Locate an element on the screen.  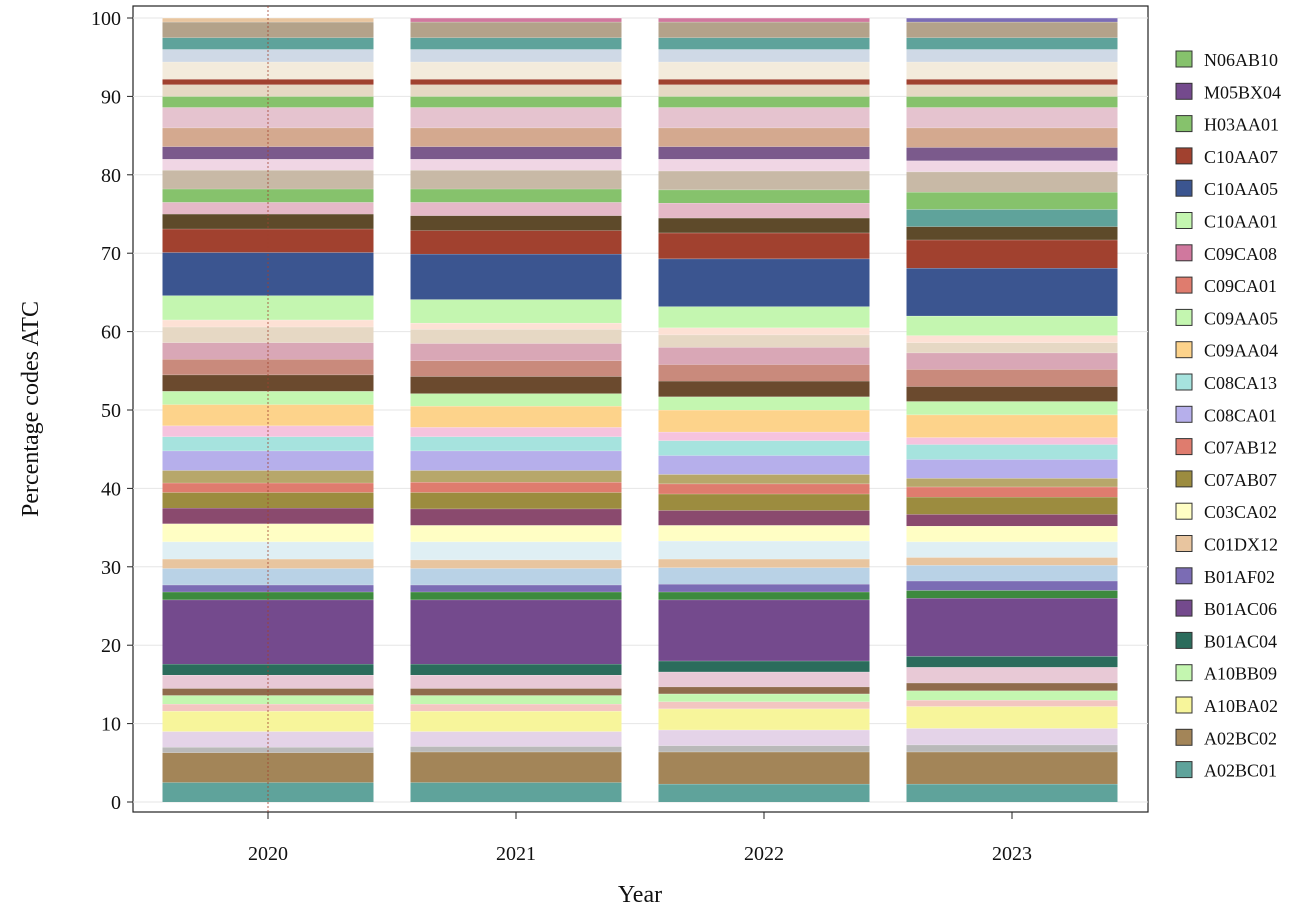
y-axis: 0 10 20 30 40 50 60 70 80 90 100 is located at coordinates (112, 411).